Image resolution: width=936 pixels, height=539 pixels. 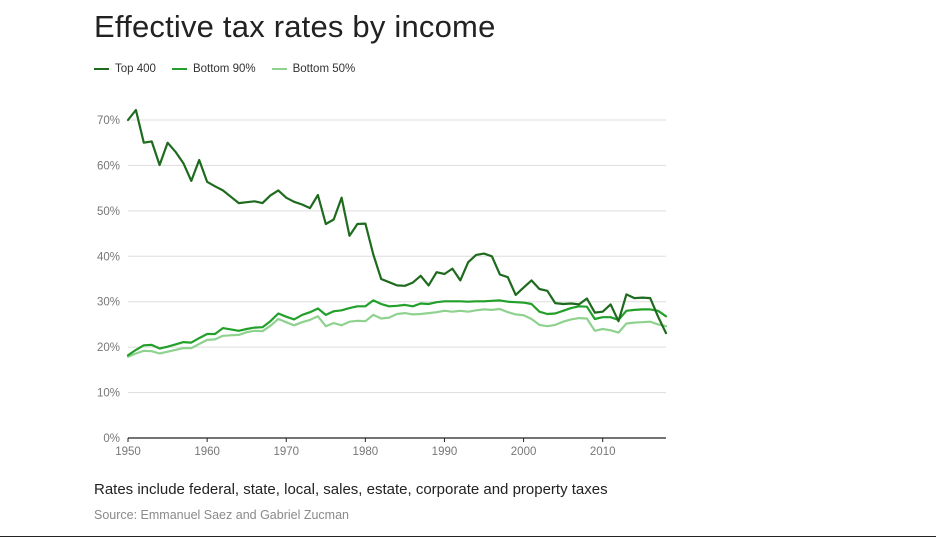 I want to click on y-tick-label-0: 0%, so click(x=111, y=439).